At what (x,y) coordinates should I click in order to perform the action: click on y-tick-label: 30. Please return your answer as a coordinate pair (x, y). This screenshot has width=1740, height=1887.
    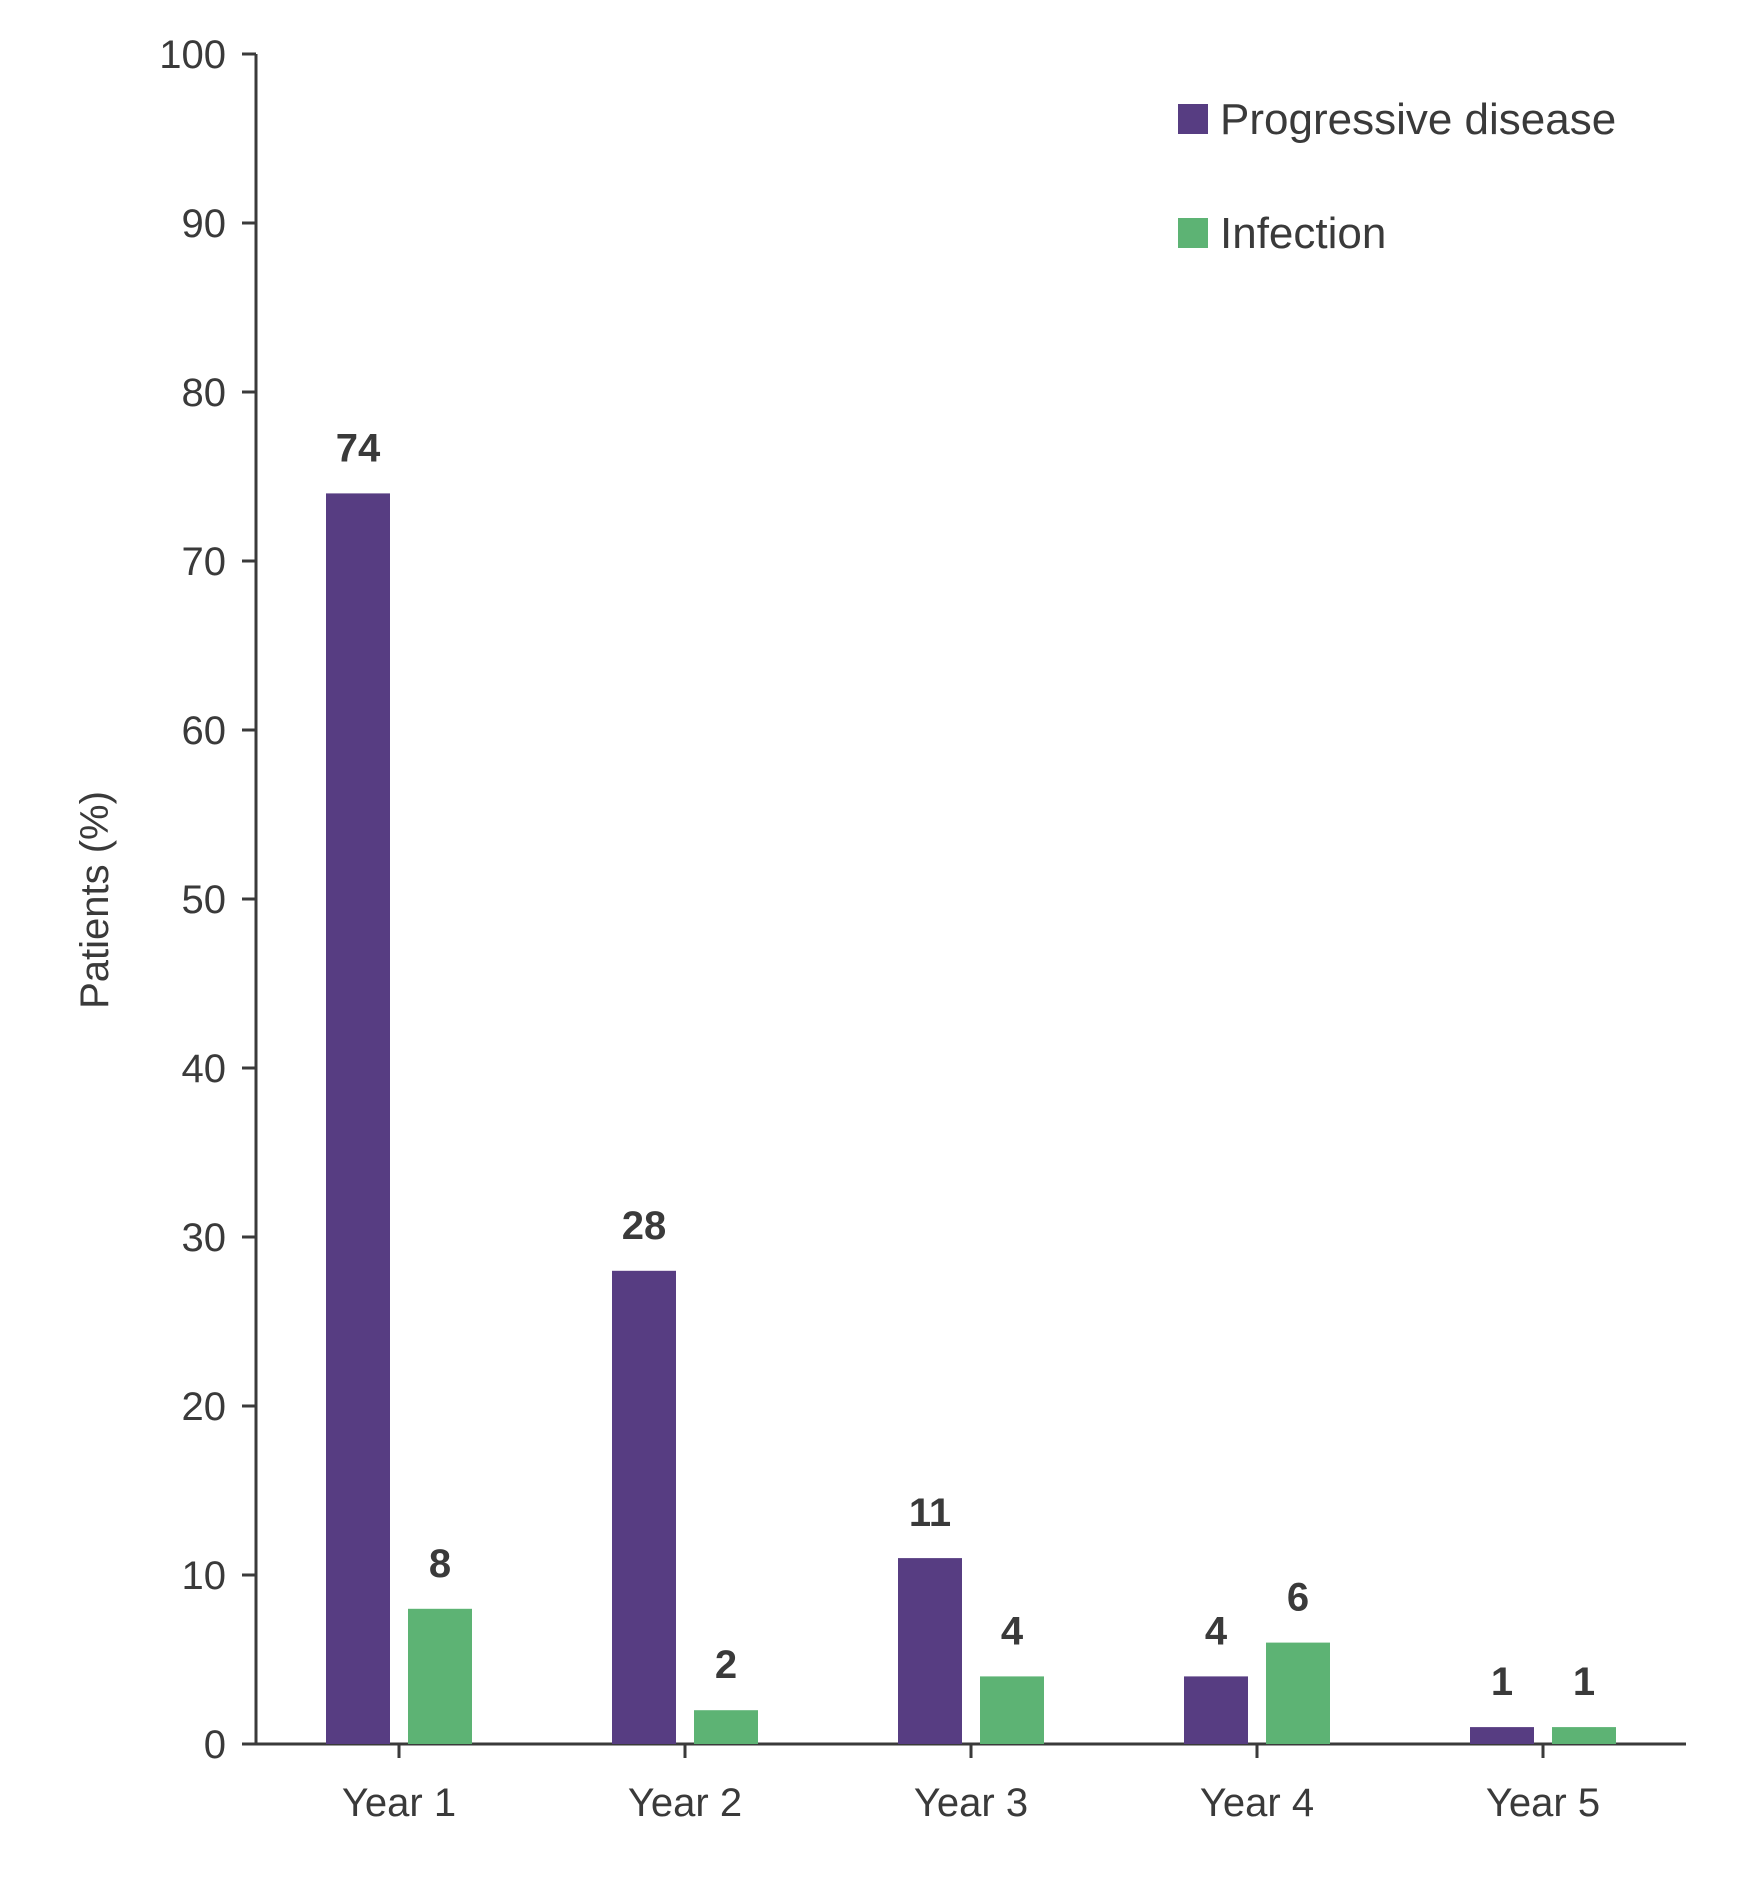
    Looking at the image, I should click on (204, 1238).